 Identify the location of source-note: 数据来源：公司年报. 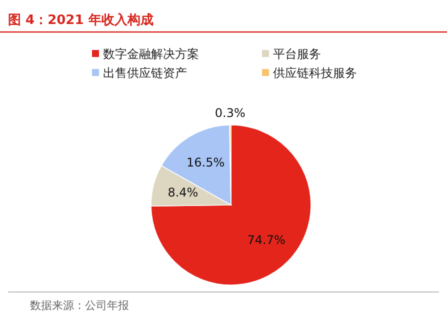
(79, 305).